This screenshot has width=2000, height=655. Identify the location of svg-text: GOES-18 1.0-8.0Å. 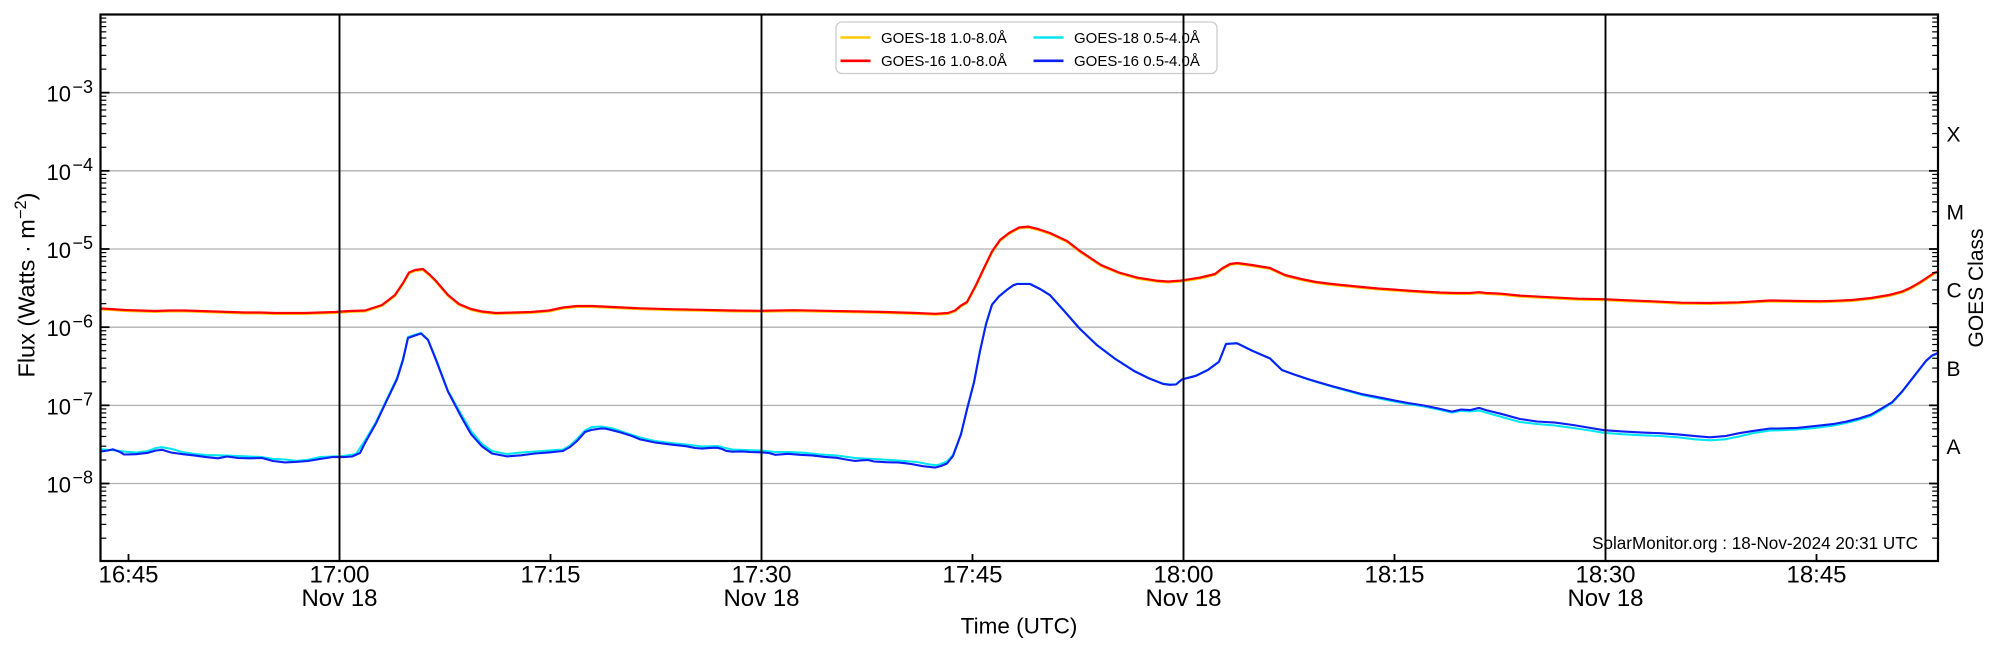
(944, 38).